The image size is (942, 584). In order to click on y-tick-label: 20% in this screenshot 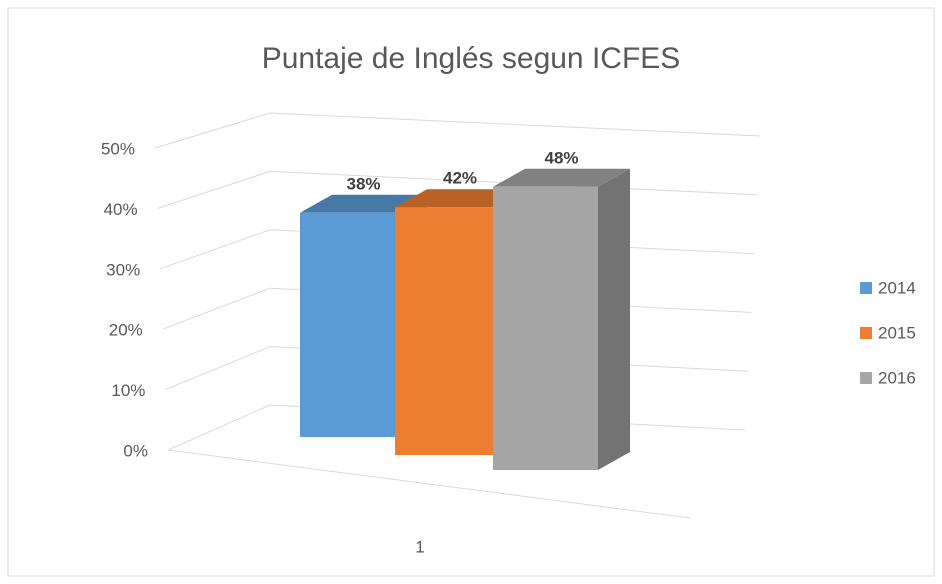, I will do `click(126, 330)`.